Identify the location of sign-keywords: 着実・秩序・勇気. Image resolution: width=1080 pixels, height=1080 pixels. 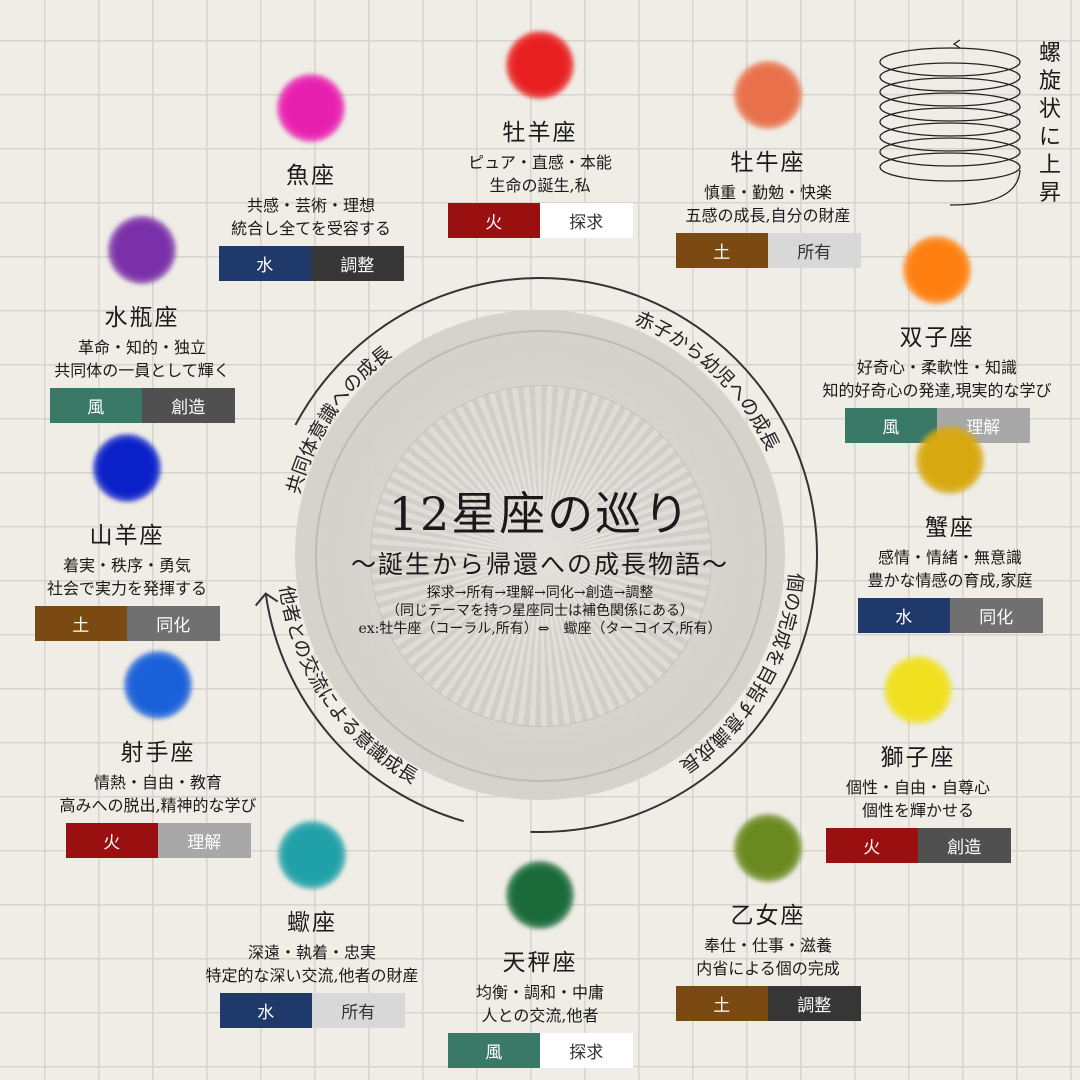
(126, 565).